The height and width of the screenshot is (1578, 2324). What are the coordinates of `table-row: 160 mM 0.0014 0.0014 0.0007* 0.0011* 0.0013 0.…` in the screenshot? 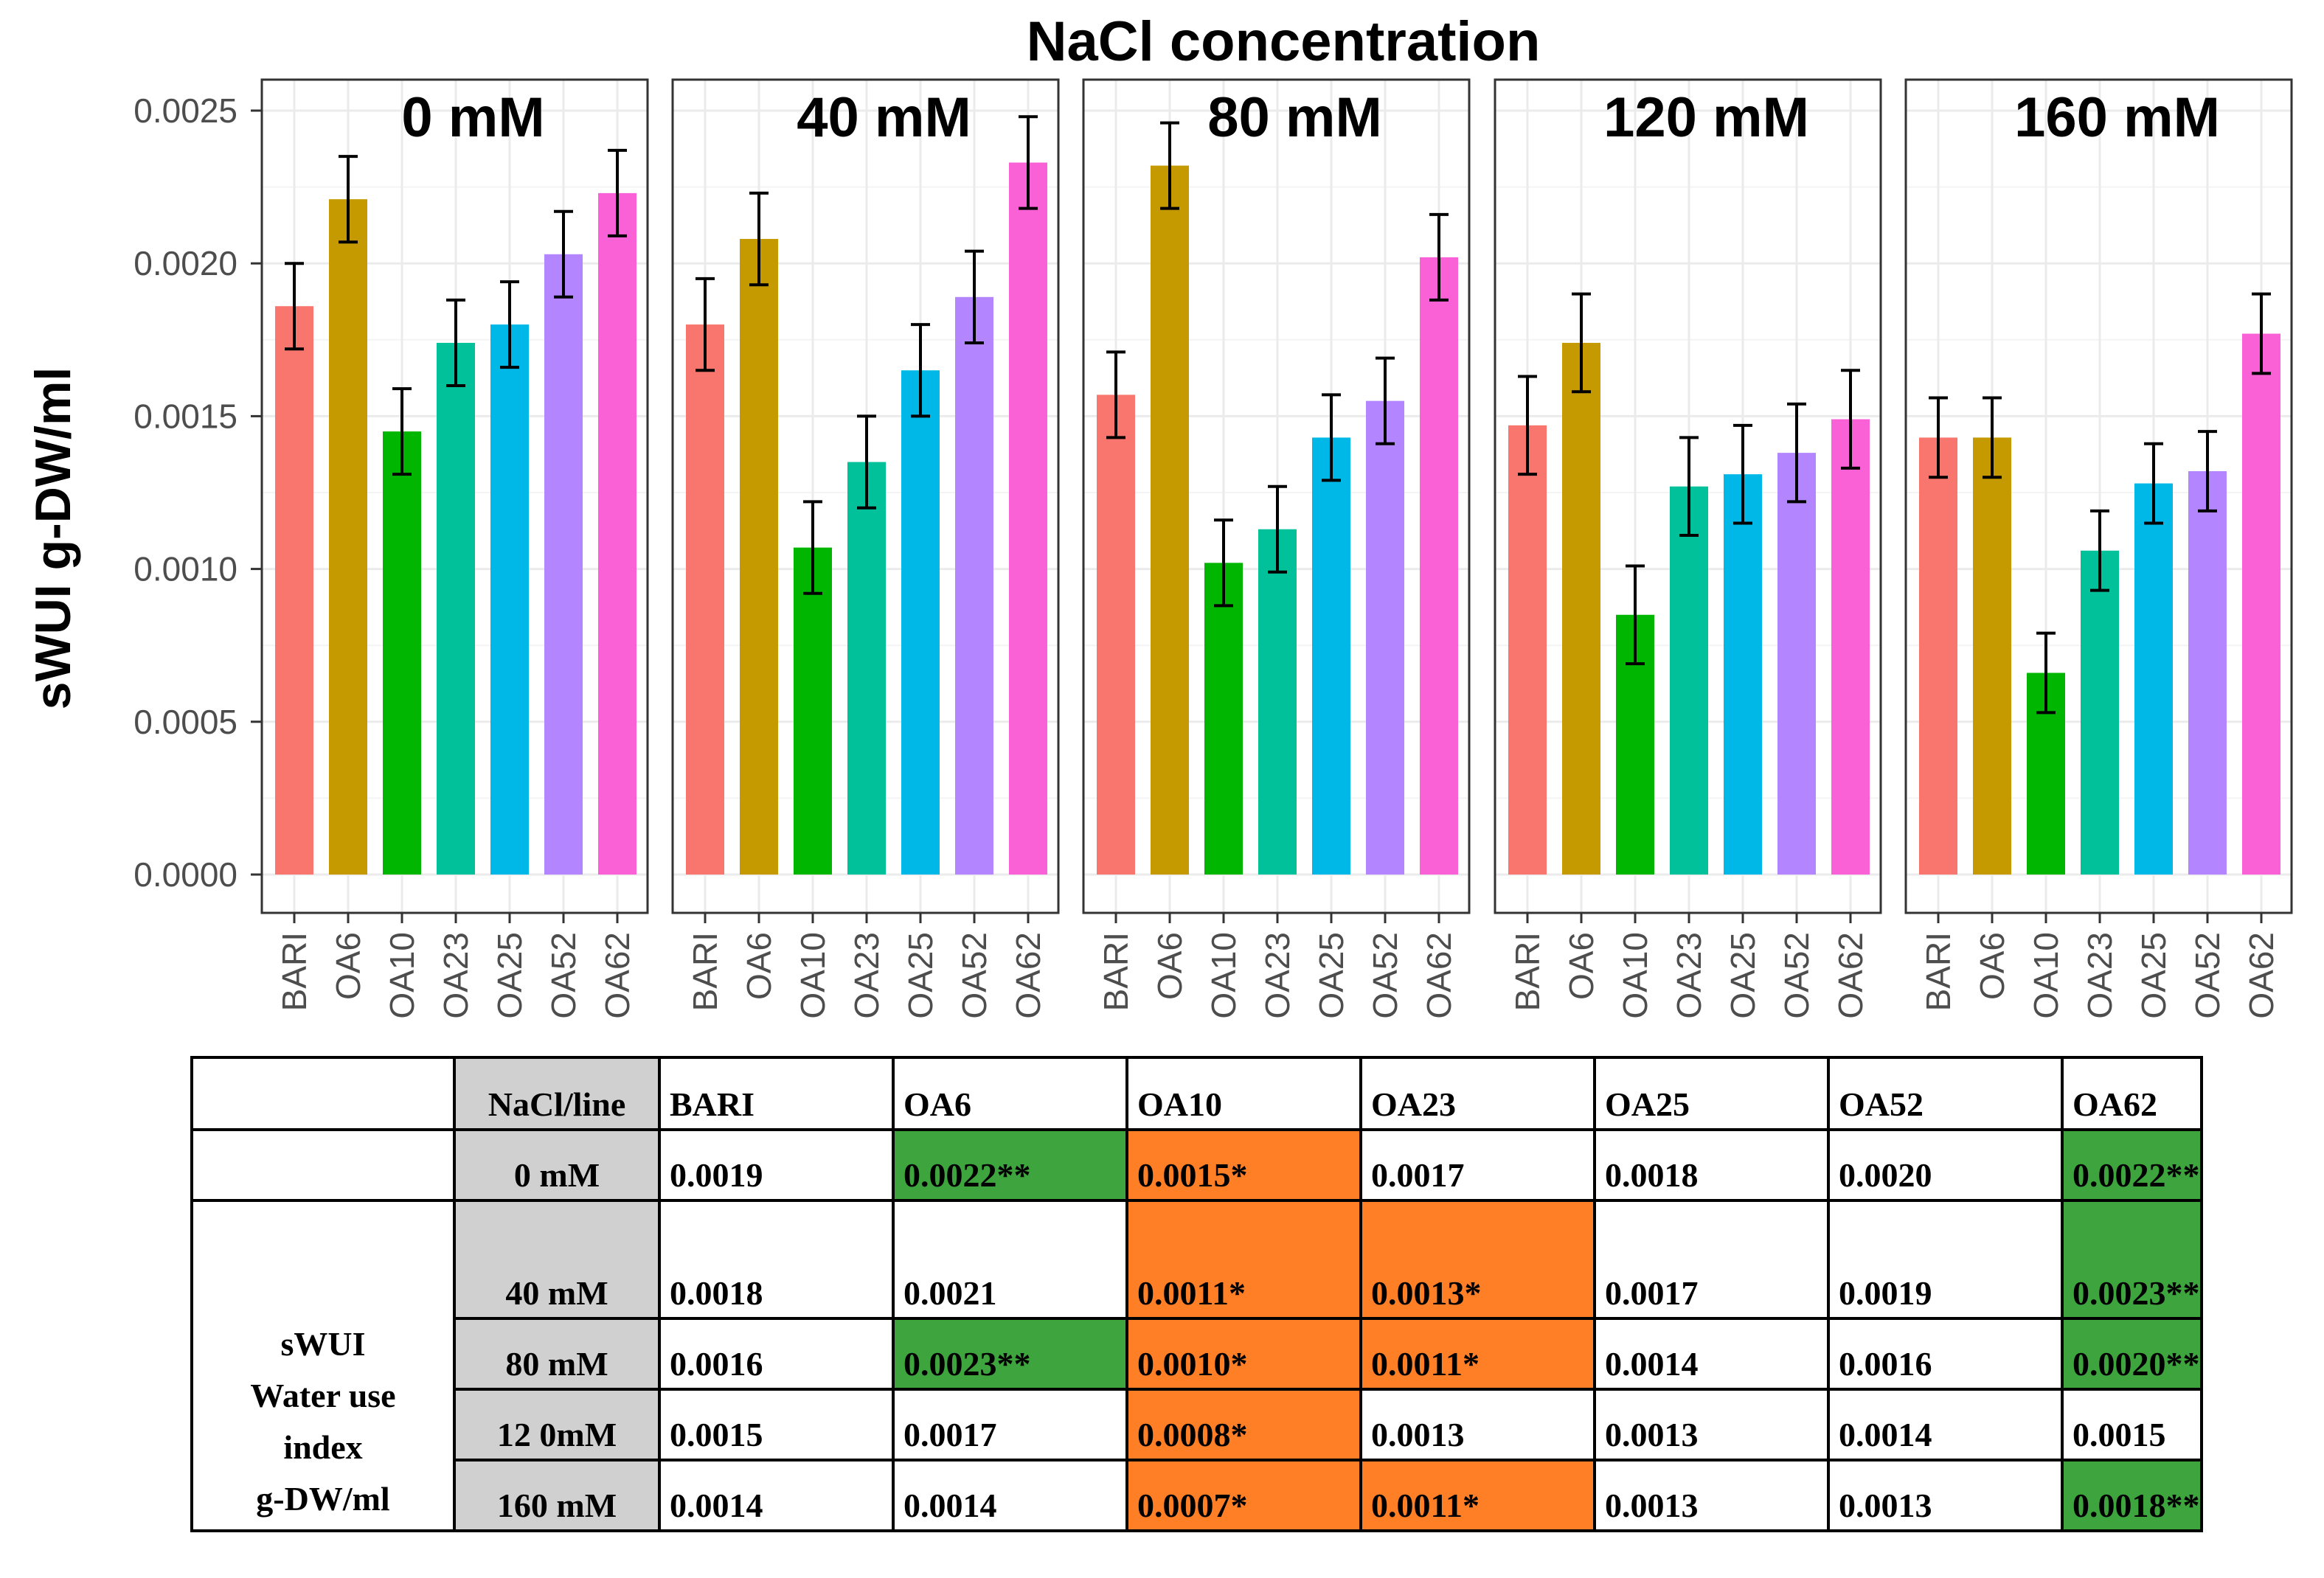 It's located at (1197, 1495).